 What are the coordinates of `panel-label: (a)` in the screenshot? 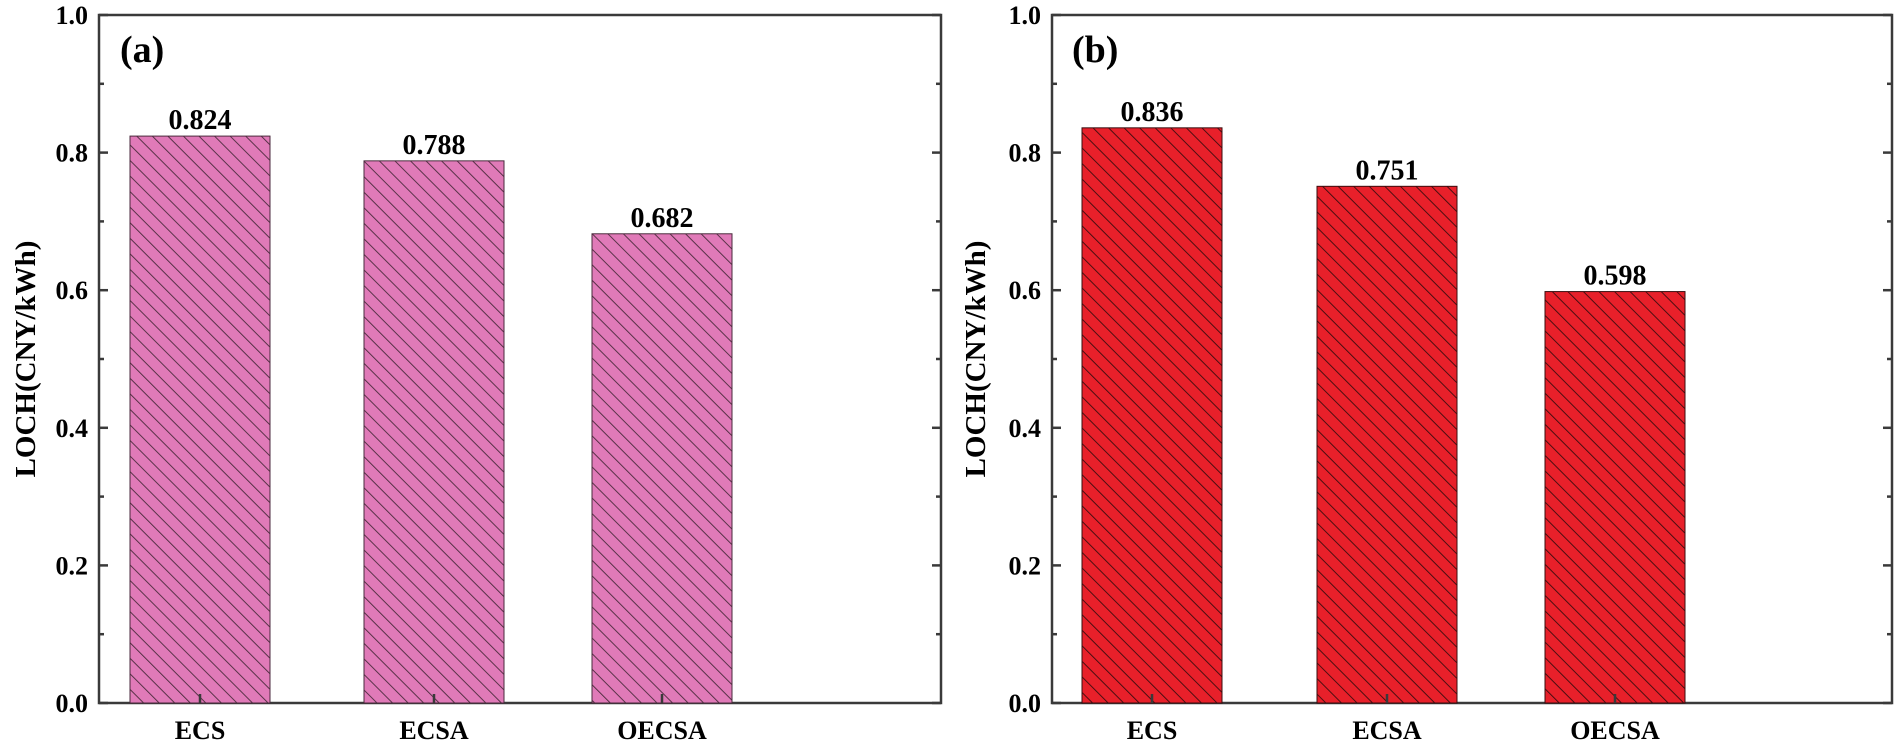 It's located at (142, 50).